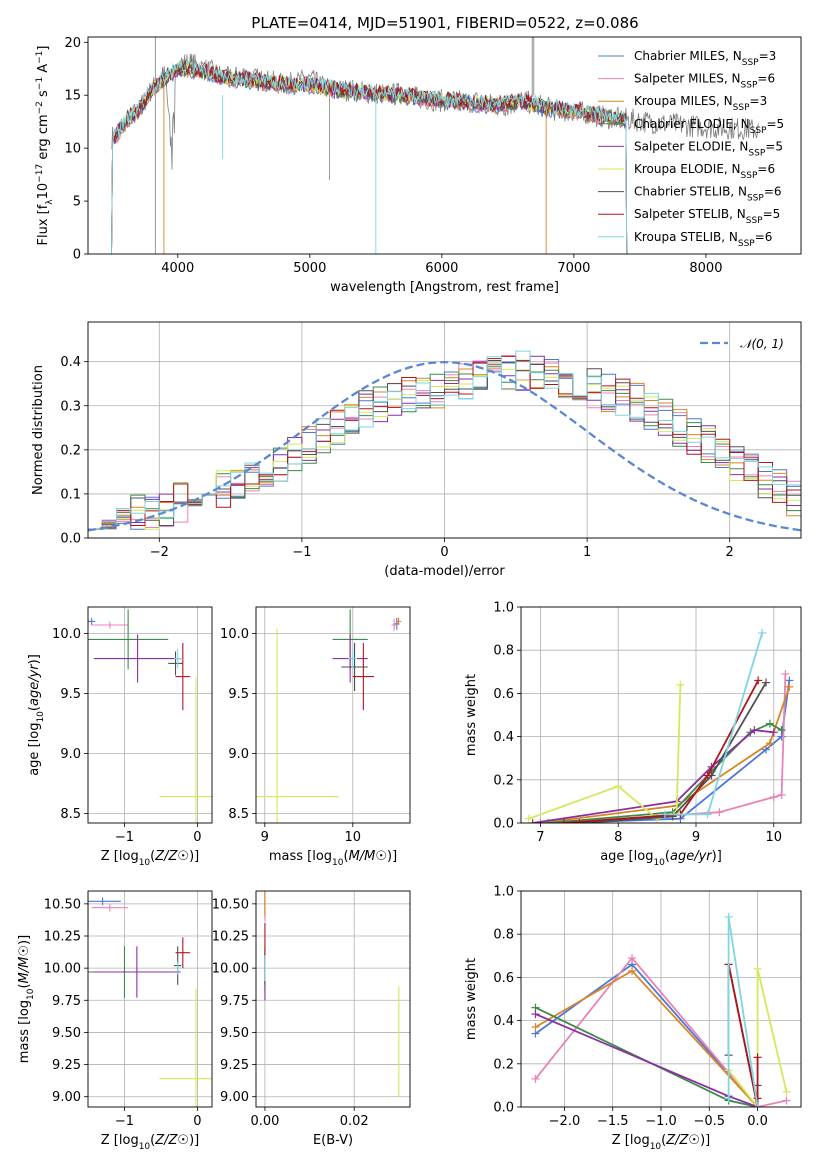 This screenshot has width=819, height=1170. Describe the element at coordinates (435, 111) in the screenshot. I see `data-spectrum-line` at that location.